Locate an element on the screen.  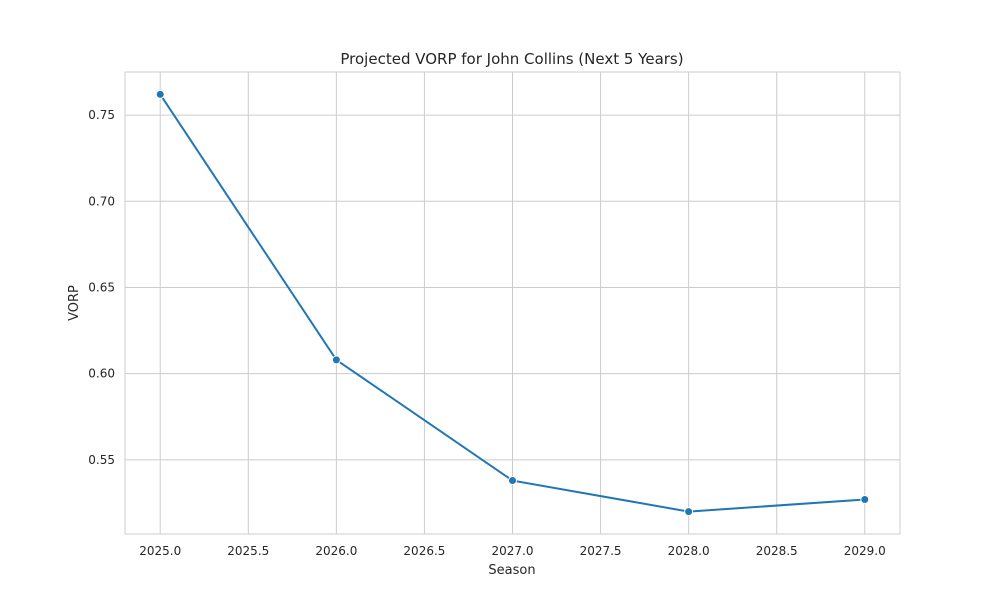
x-axis-label: Season is located at coordinates (511, 570).